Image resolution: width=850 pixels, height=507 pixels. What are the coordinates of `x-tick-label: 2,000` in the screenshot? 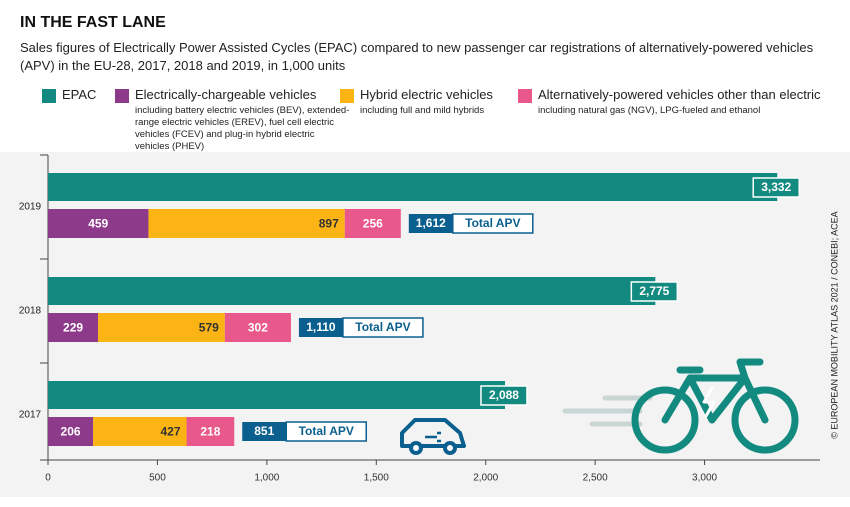 It's located at (485, 478).